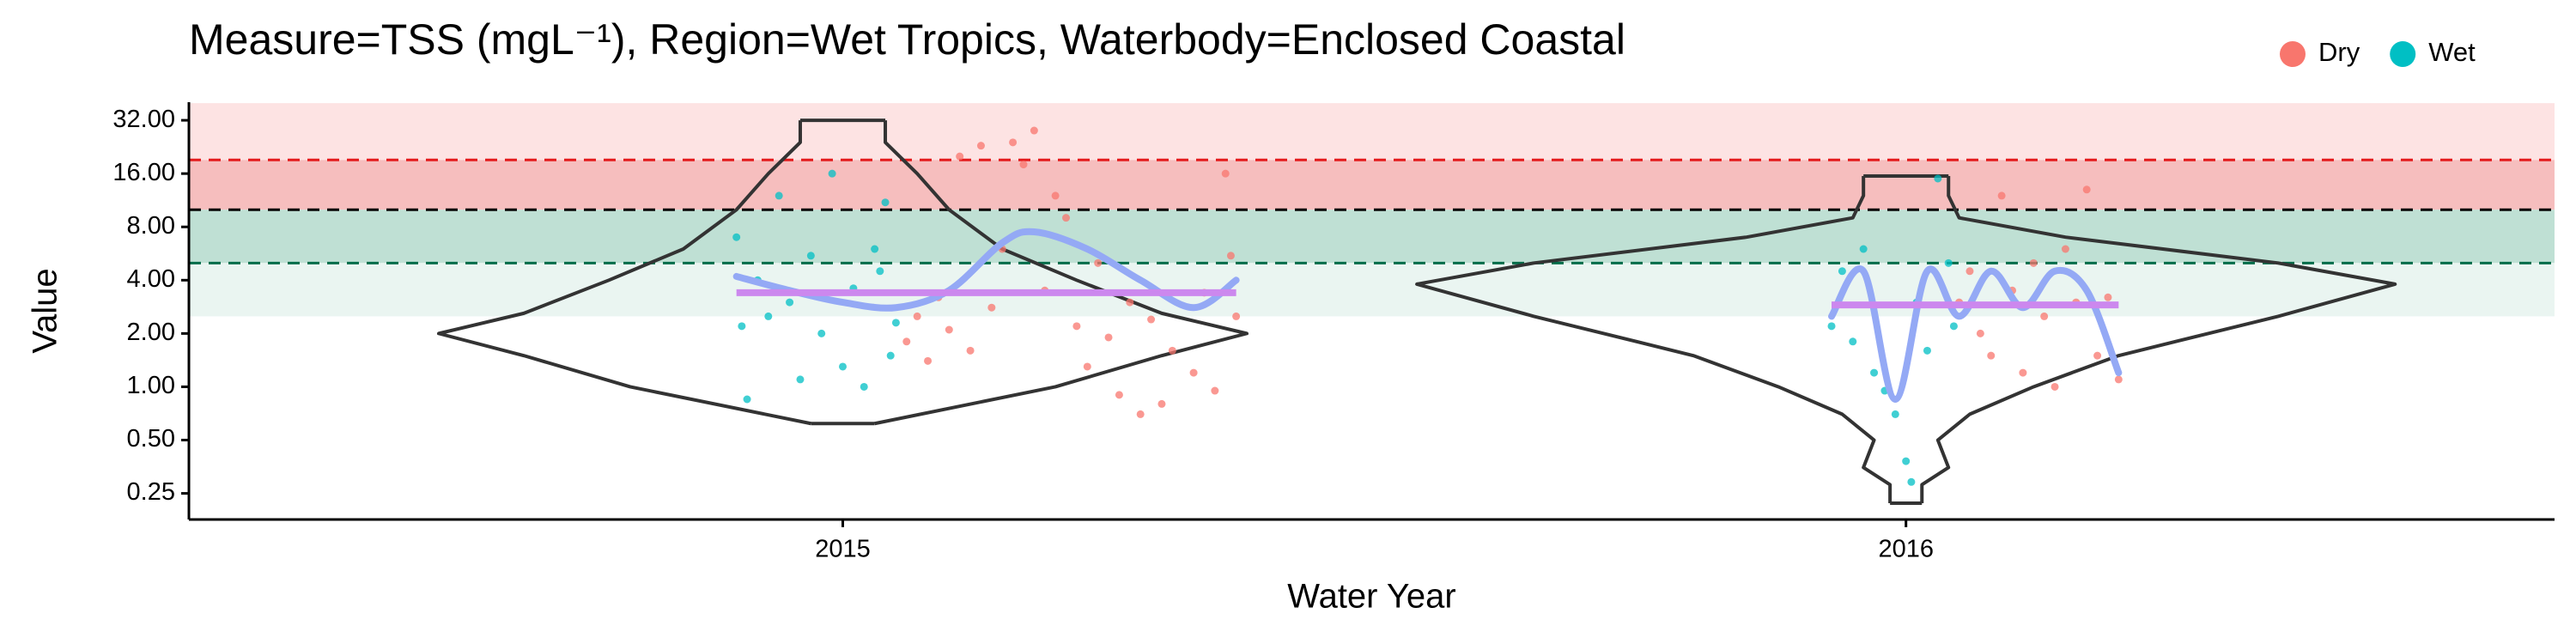 The height and width of the screenshot is (644, 2576). Describe the element at coordinates (151, 226) in the screenshot. I see `y-tick-label: 8.00` at that location.